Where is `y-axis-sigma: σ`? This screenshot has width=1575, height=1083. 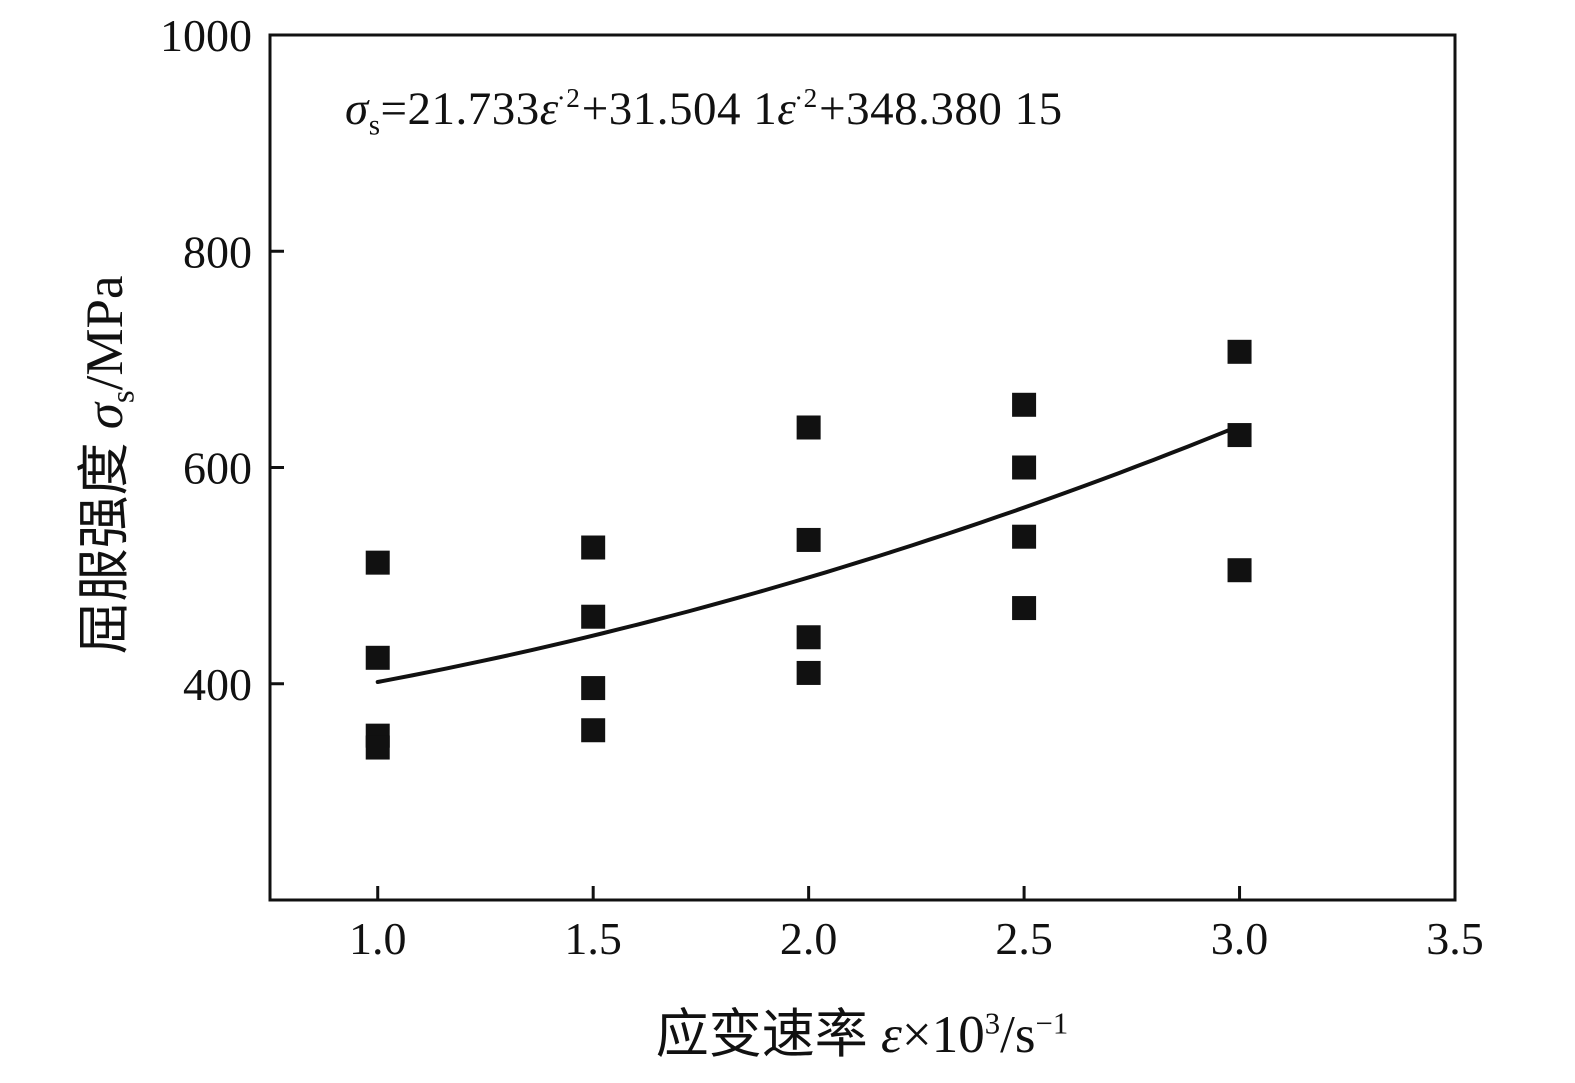 y-axis-sigma: σ is located at coordinates (105, 416).